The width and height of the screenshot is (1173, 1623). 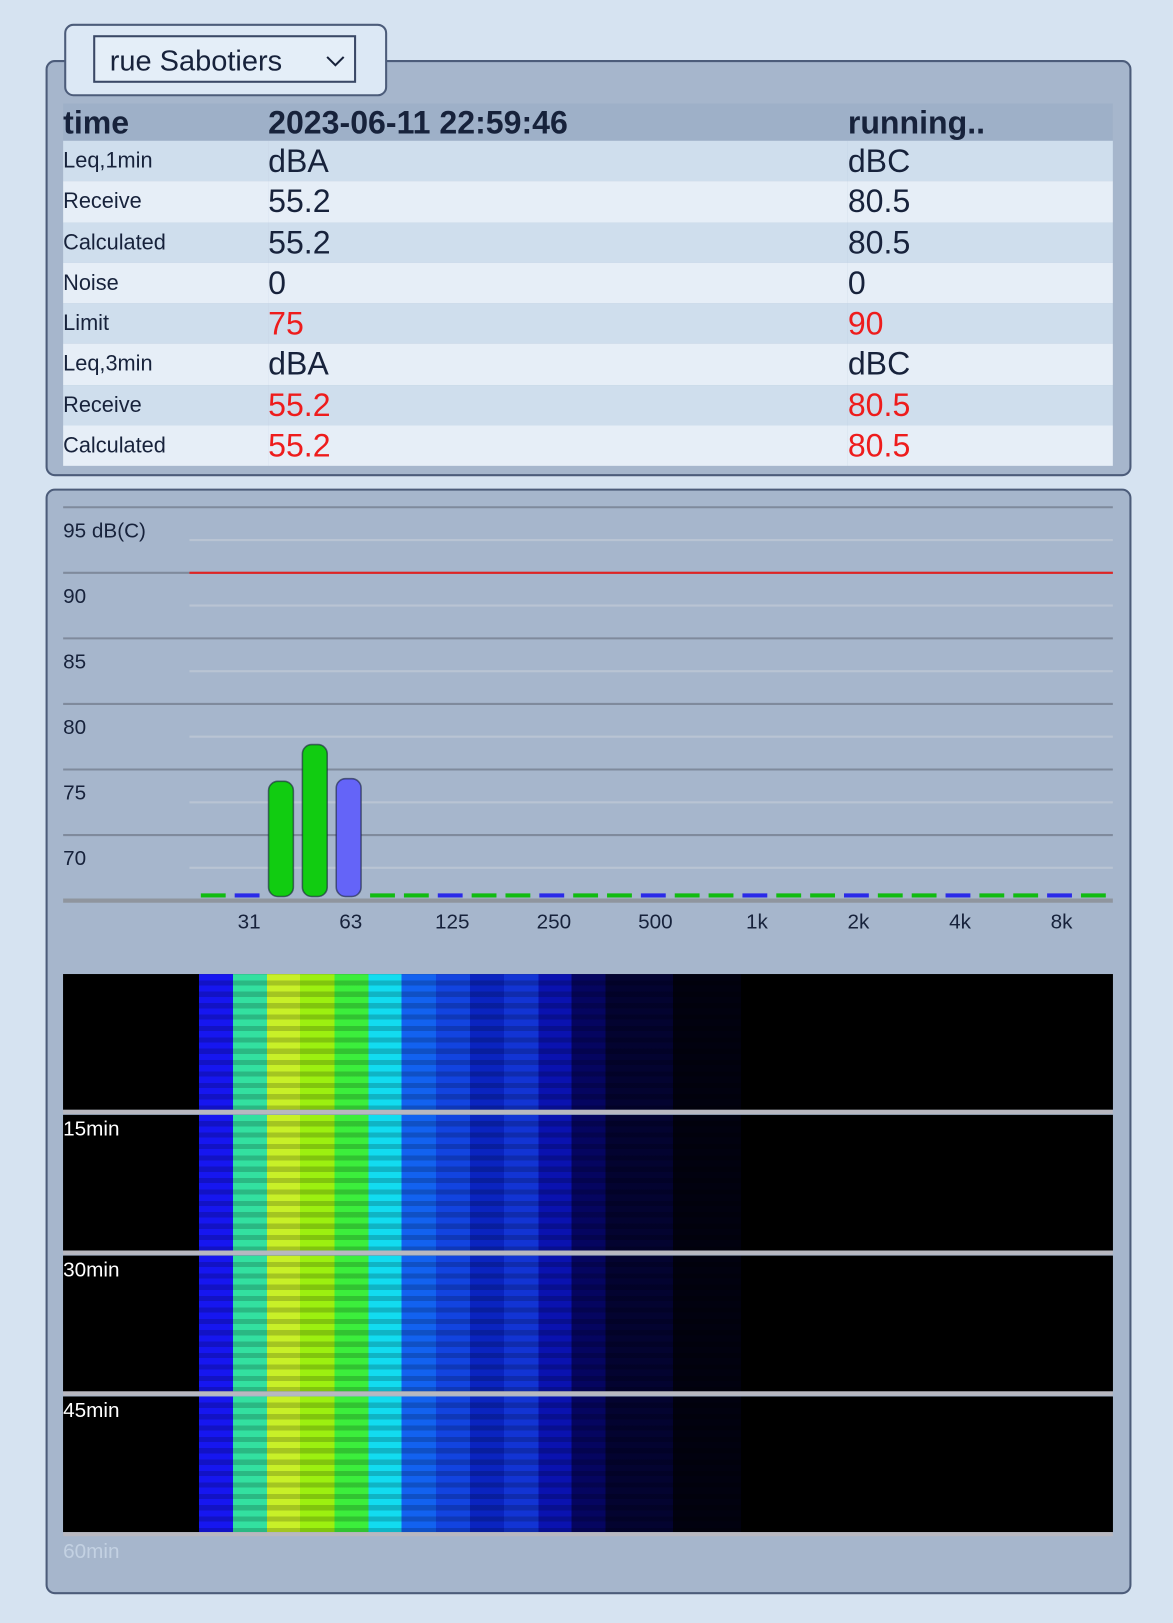 I want to click on table-cell: 90, so click(x=980, y=323).